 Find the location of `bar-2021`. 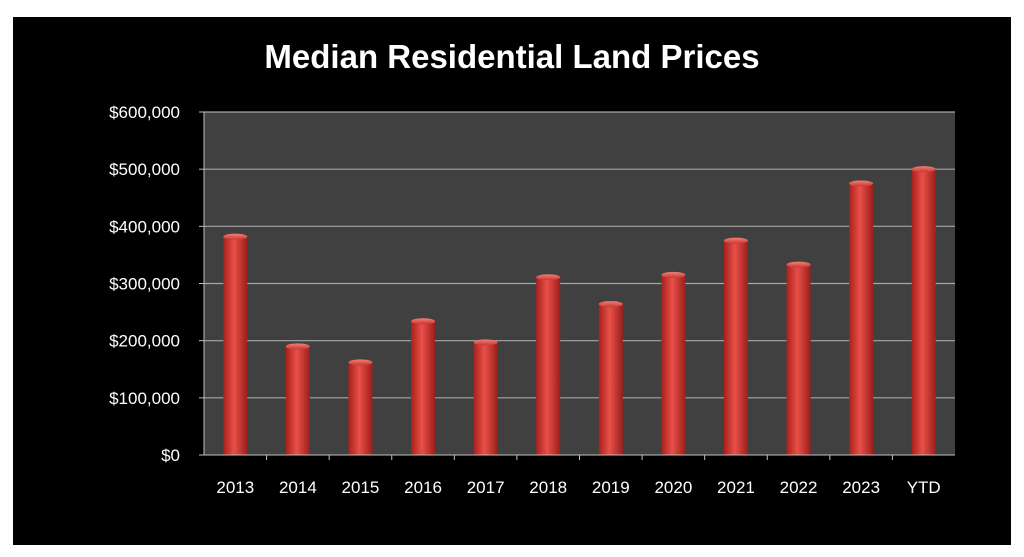

bar-2021 is located at coordinates (735, 347).